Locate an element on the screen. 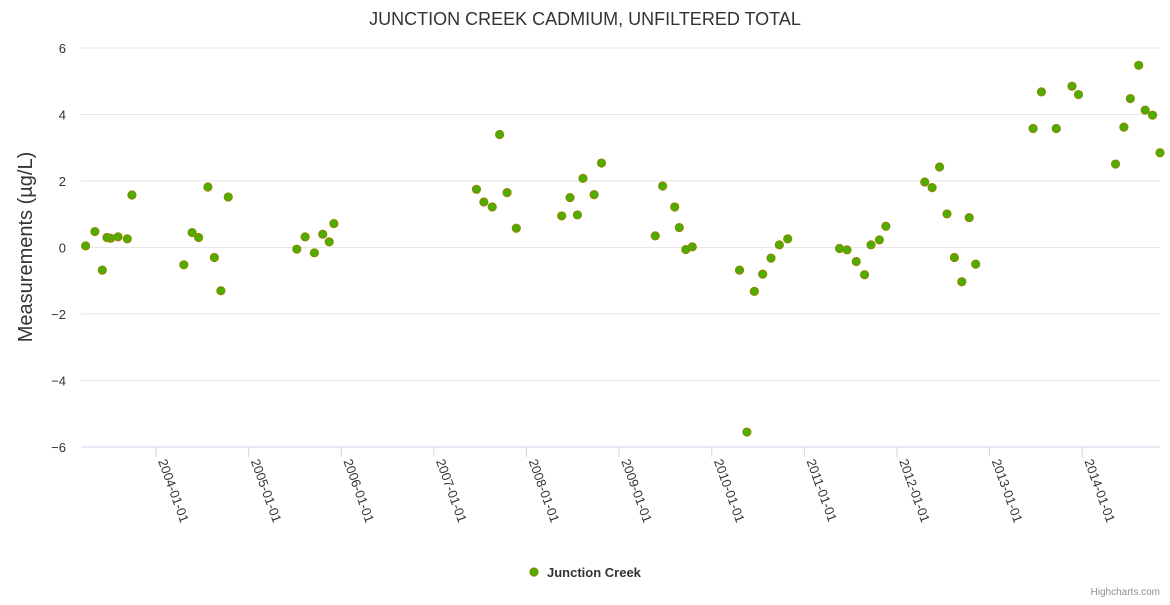  y-tick-label: 4 is located at coordinates (62, 115).